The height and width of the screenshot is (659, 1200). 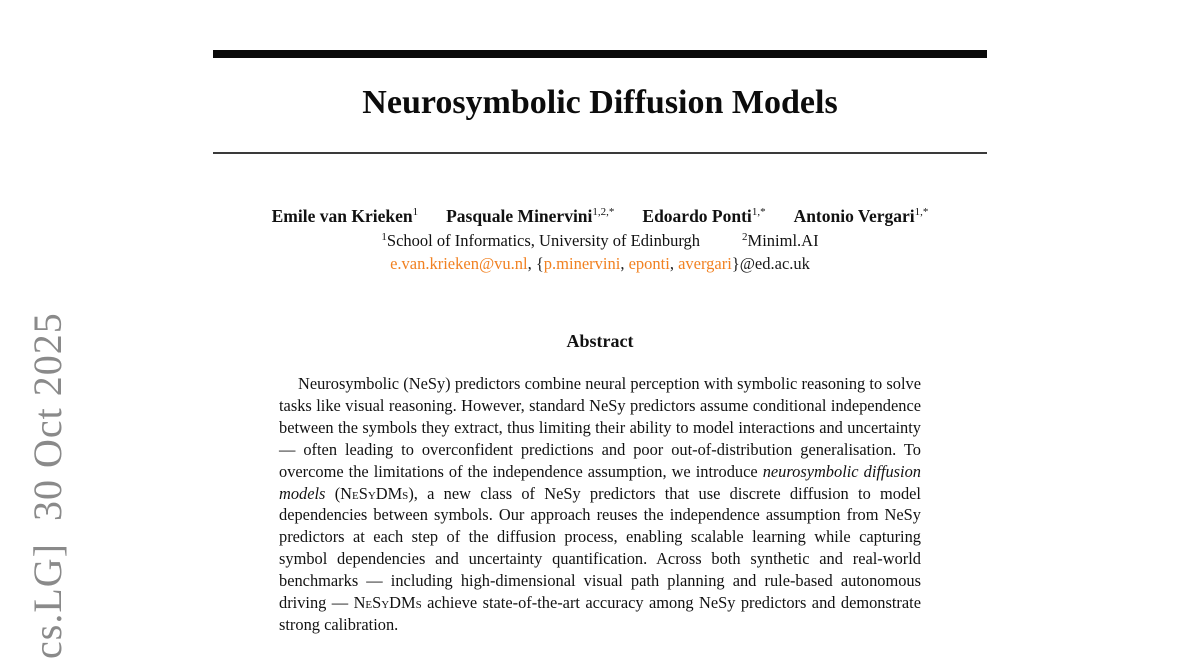 I want to click on email-link: avergari, so click(x=705, y=263).